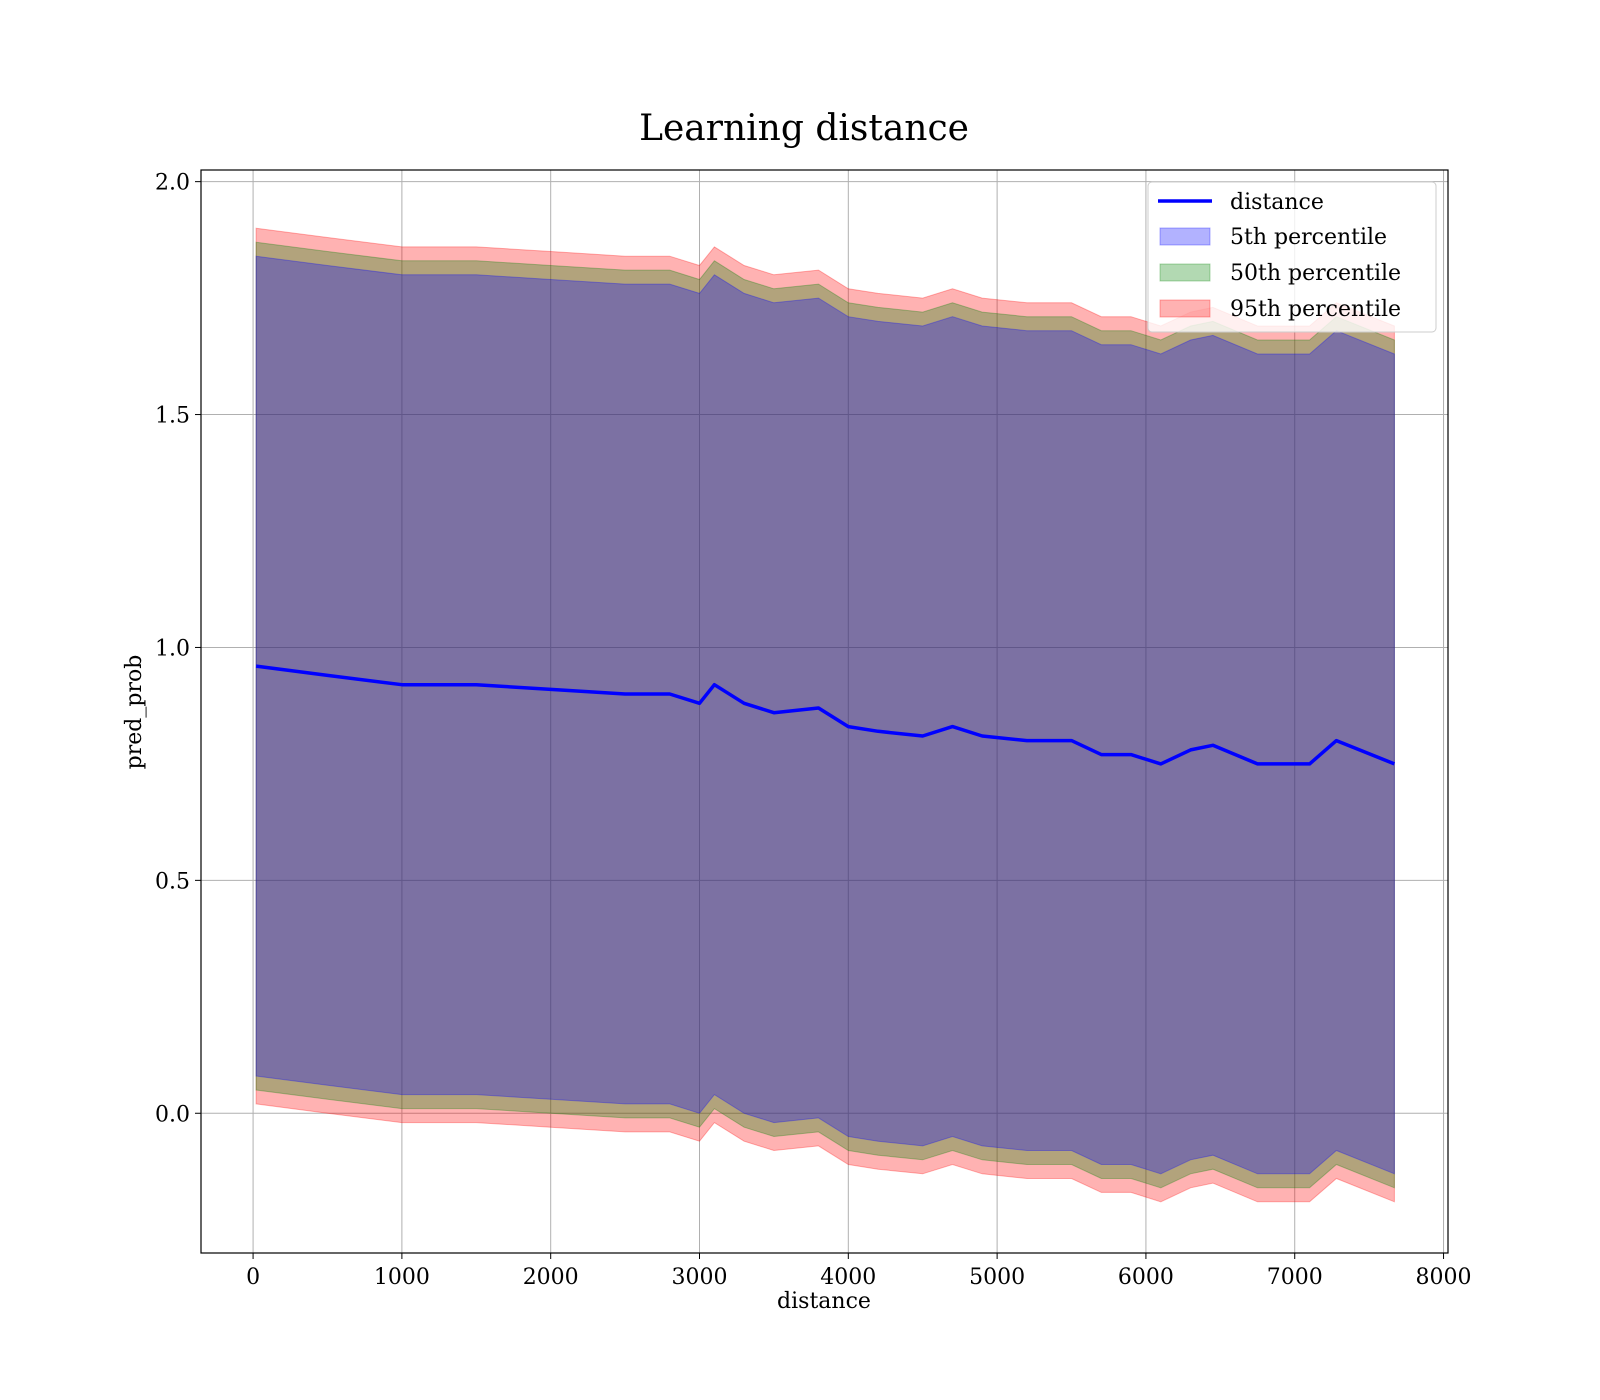 The height and width of the screenshot is (1400, 1600). I want to click on legend-label-50th-percentile: 50th percentile, so click(1315, 273).